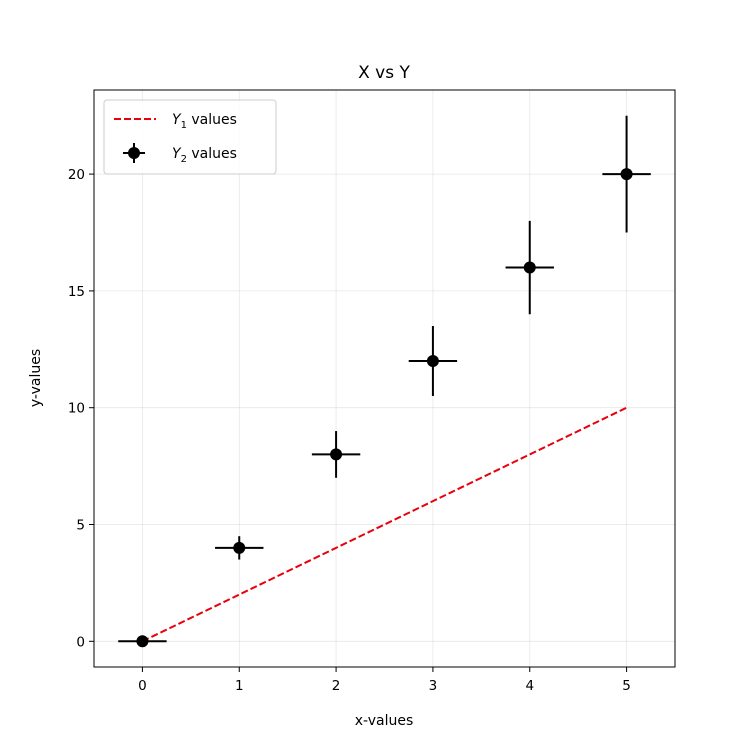 The width and height of the screenshot is (750, 750). Describe the element at coordinates (204, 155) in the screenshot. I see `legend-label: Y2 values` at that location.